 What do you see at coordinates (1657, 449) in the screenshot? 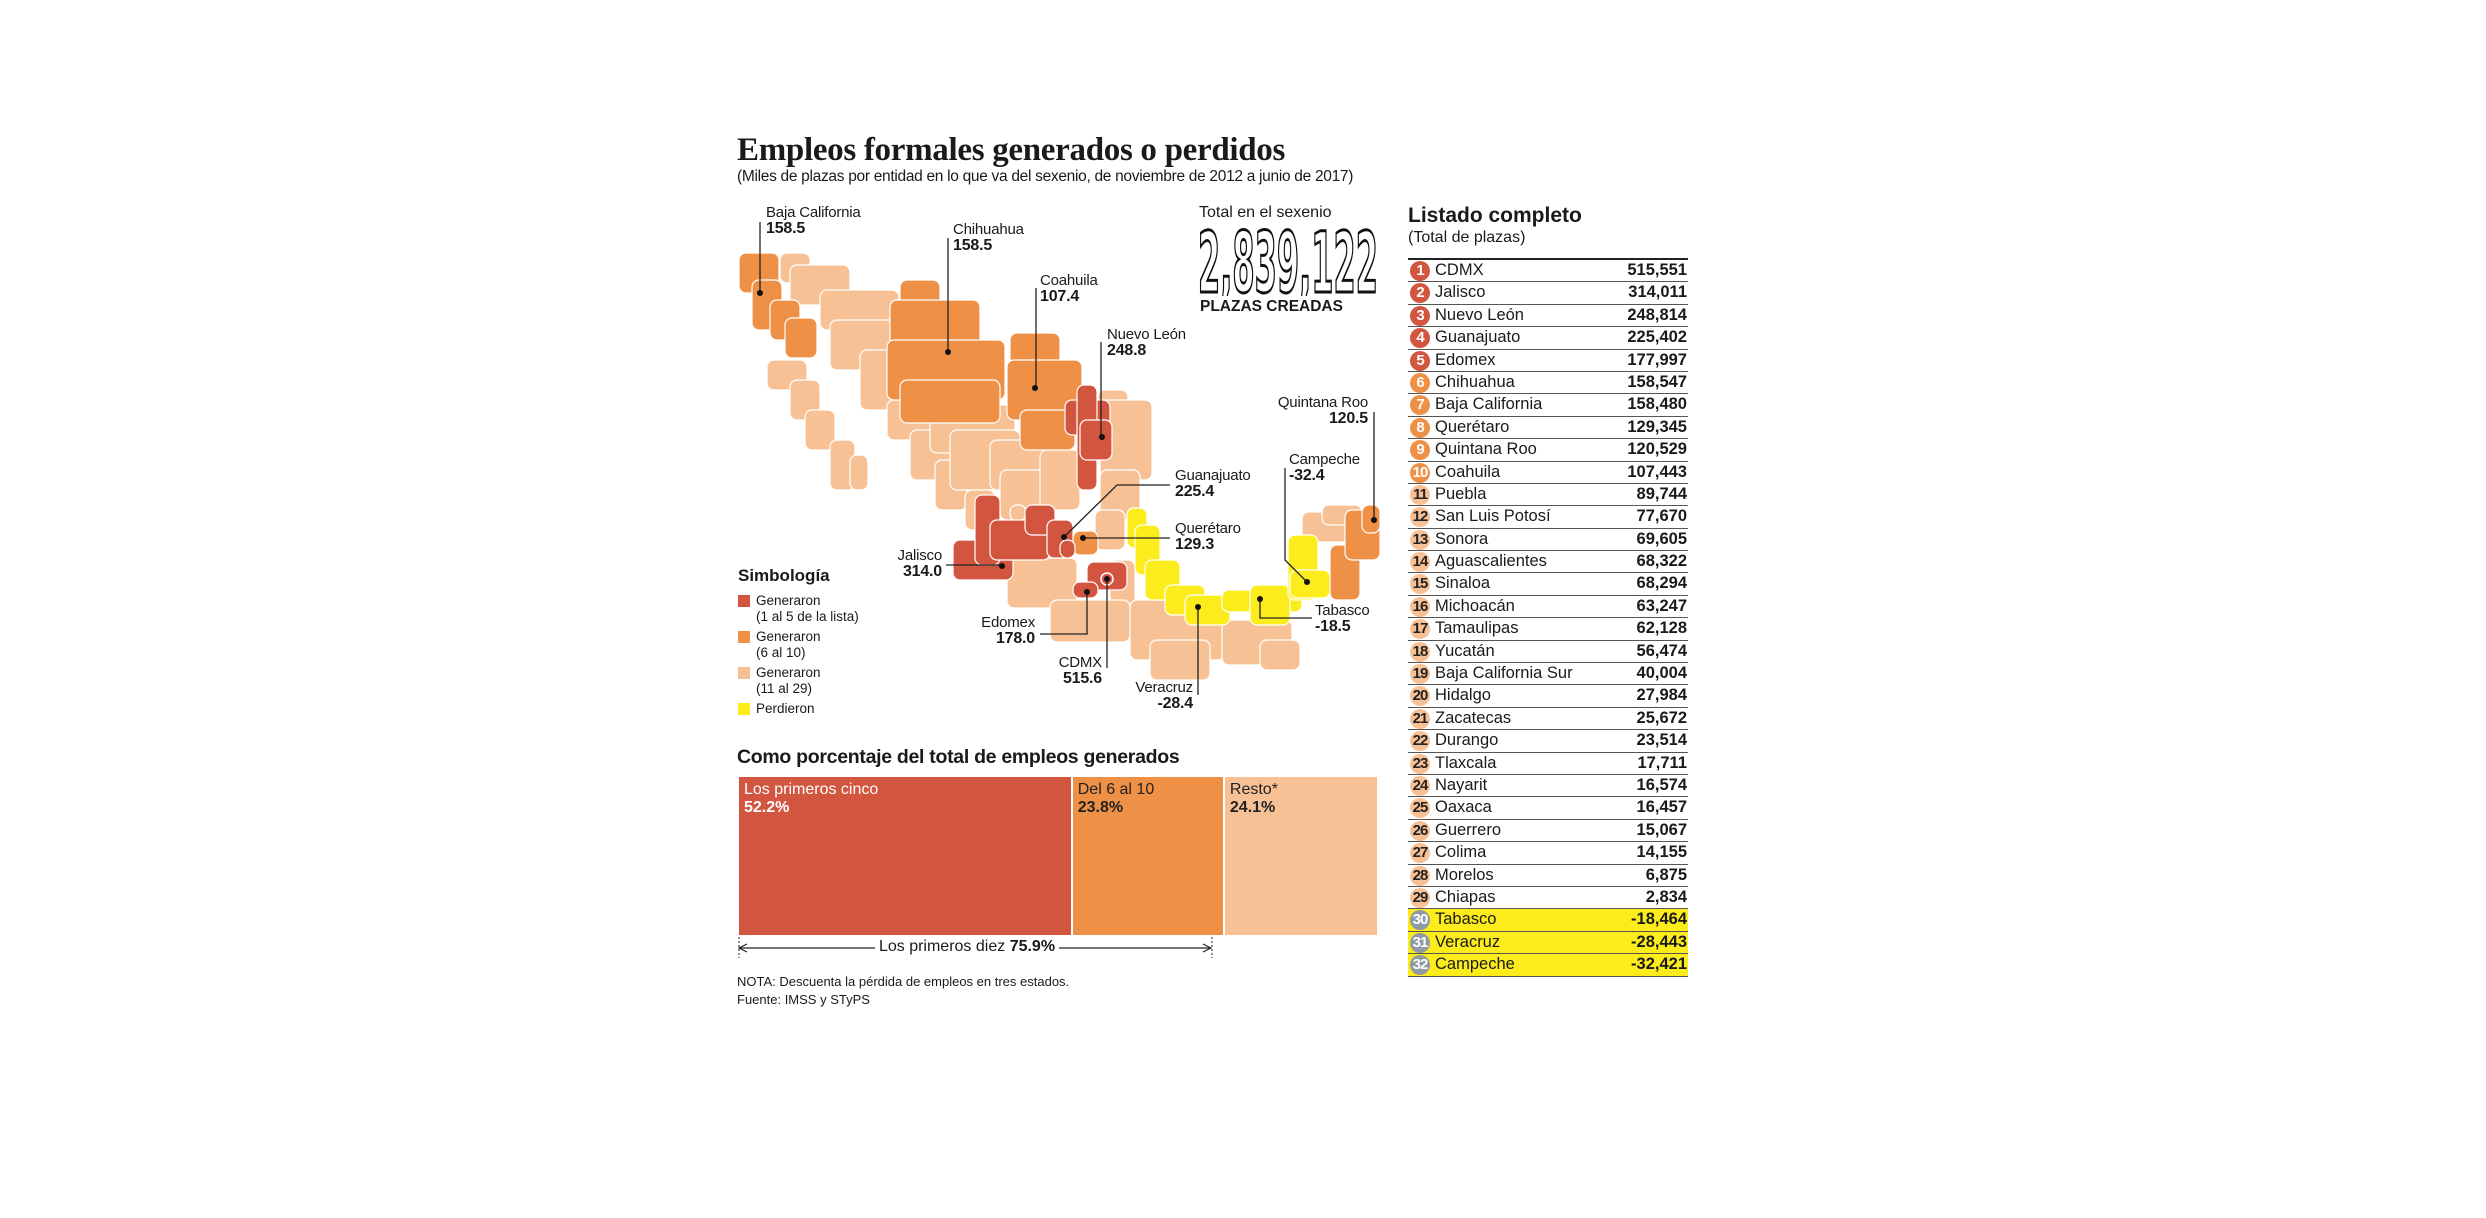
I see `jobs-value: 120,529` at bounding box center [1657, 449].